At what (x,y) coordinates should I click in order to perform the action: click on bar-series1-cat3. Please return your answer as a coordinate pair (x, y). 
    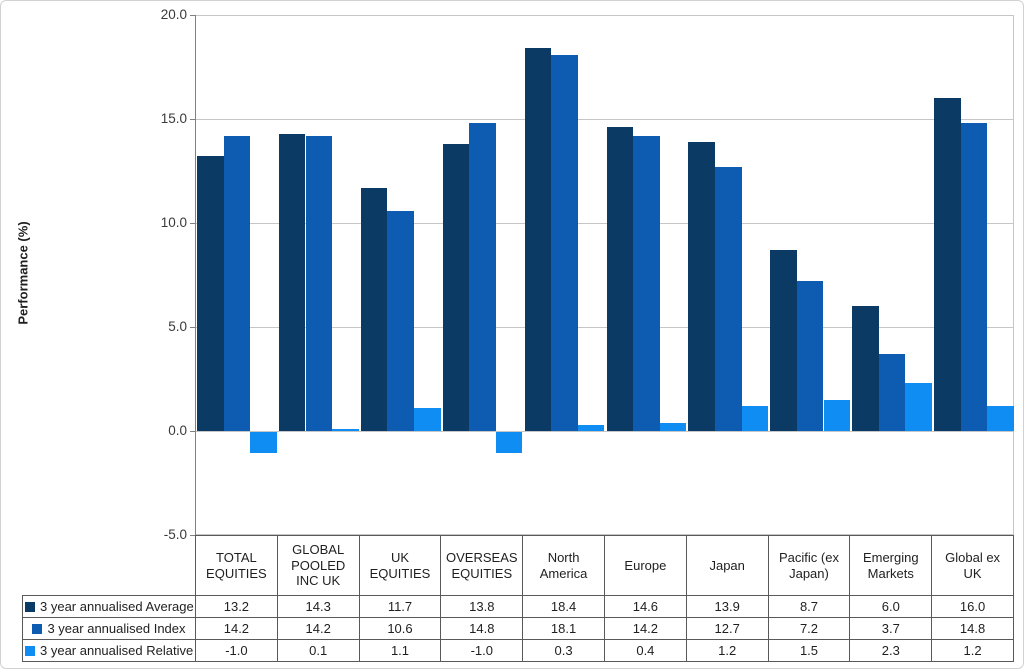
    Looking at the image, I should click on (374, 309).